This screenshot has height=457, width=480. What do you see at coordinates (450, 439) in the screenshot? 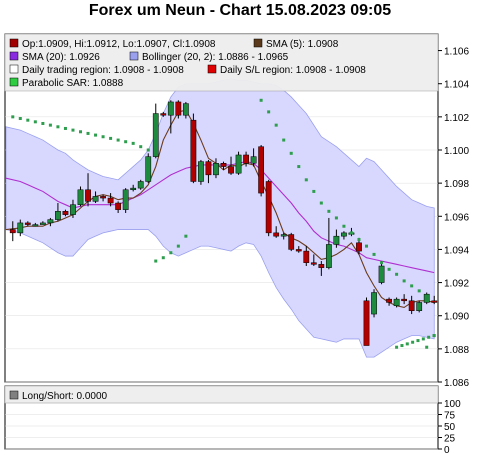
I see `y-tick-label: 25` at bounding box center [450, 439].